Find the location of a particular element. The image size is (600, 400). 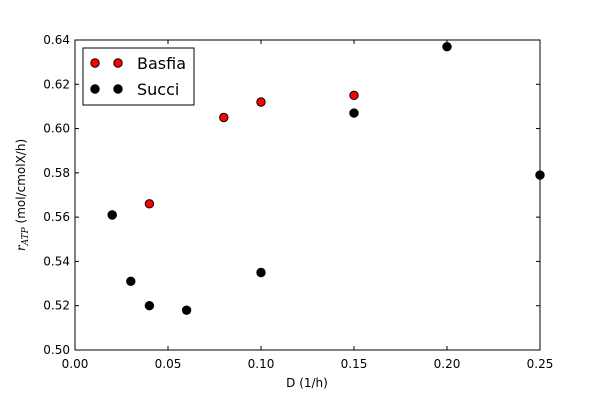

y-tick-label: 0.60 is located at coordinates (56, 129).